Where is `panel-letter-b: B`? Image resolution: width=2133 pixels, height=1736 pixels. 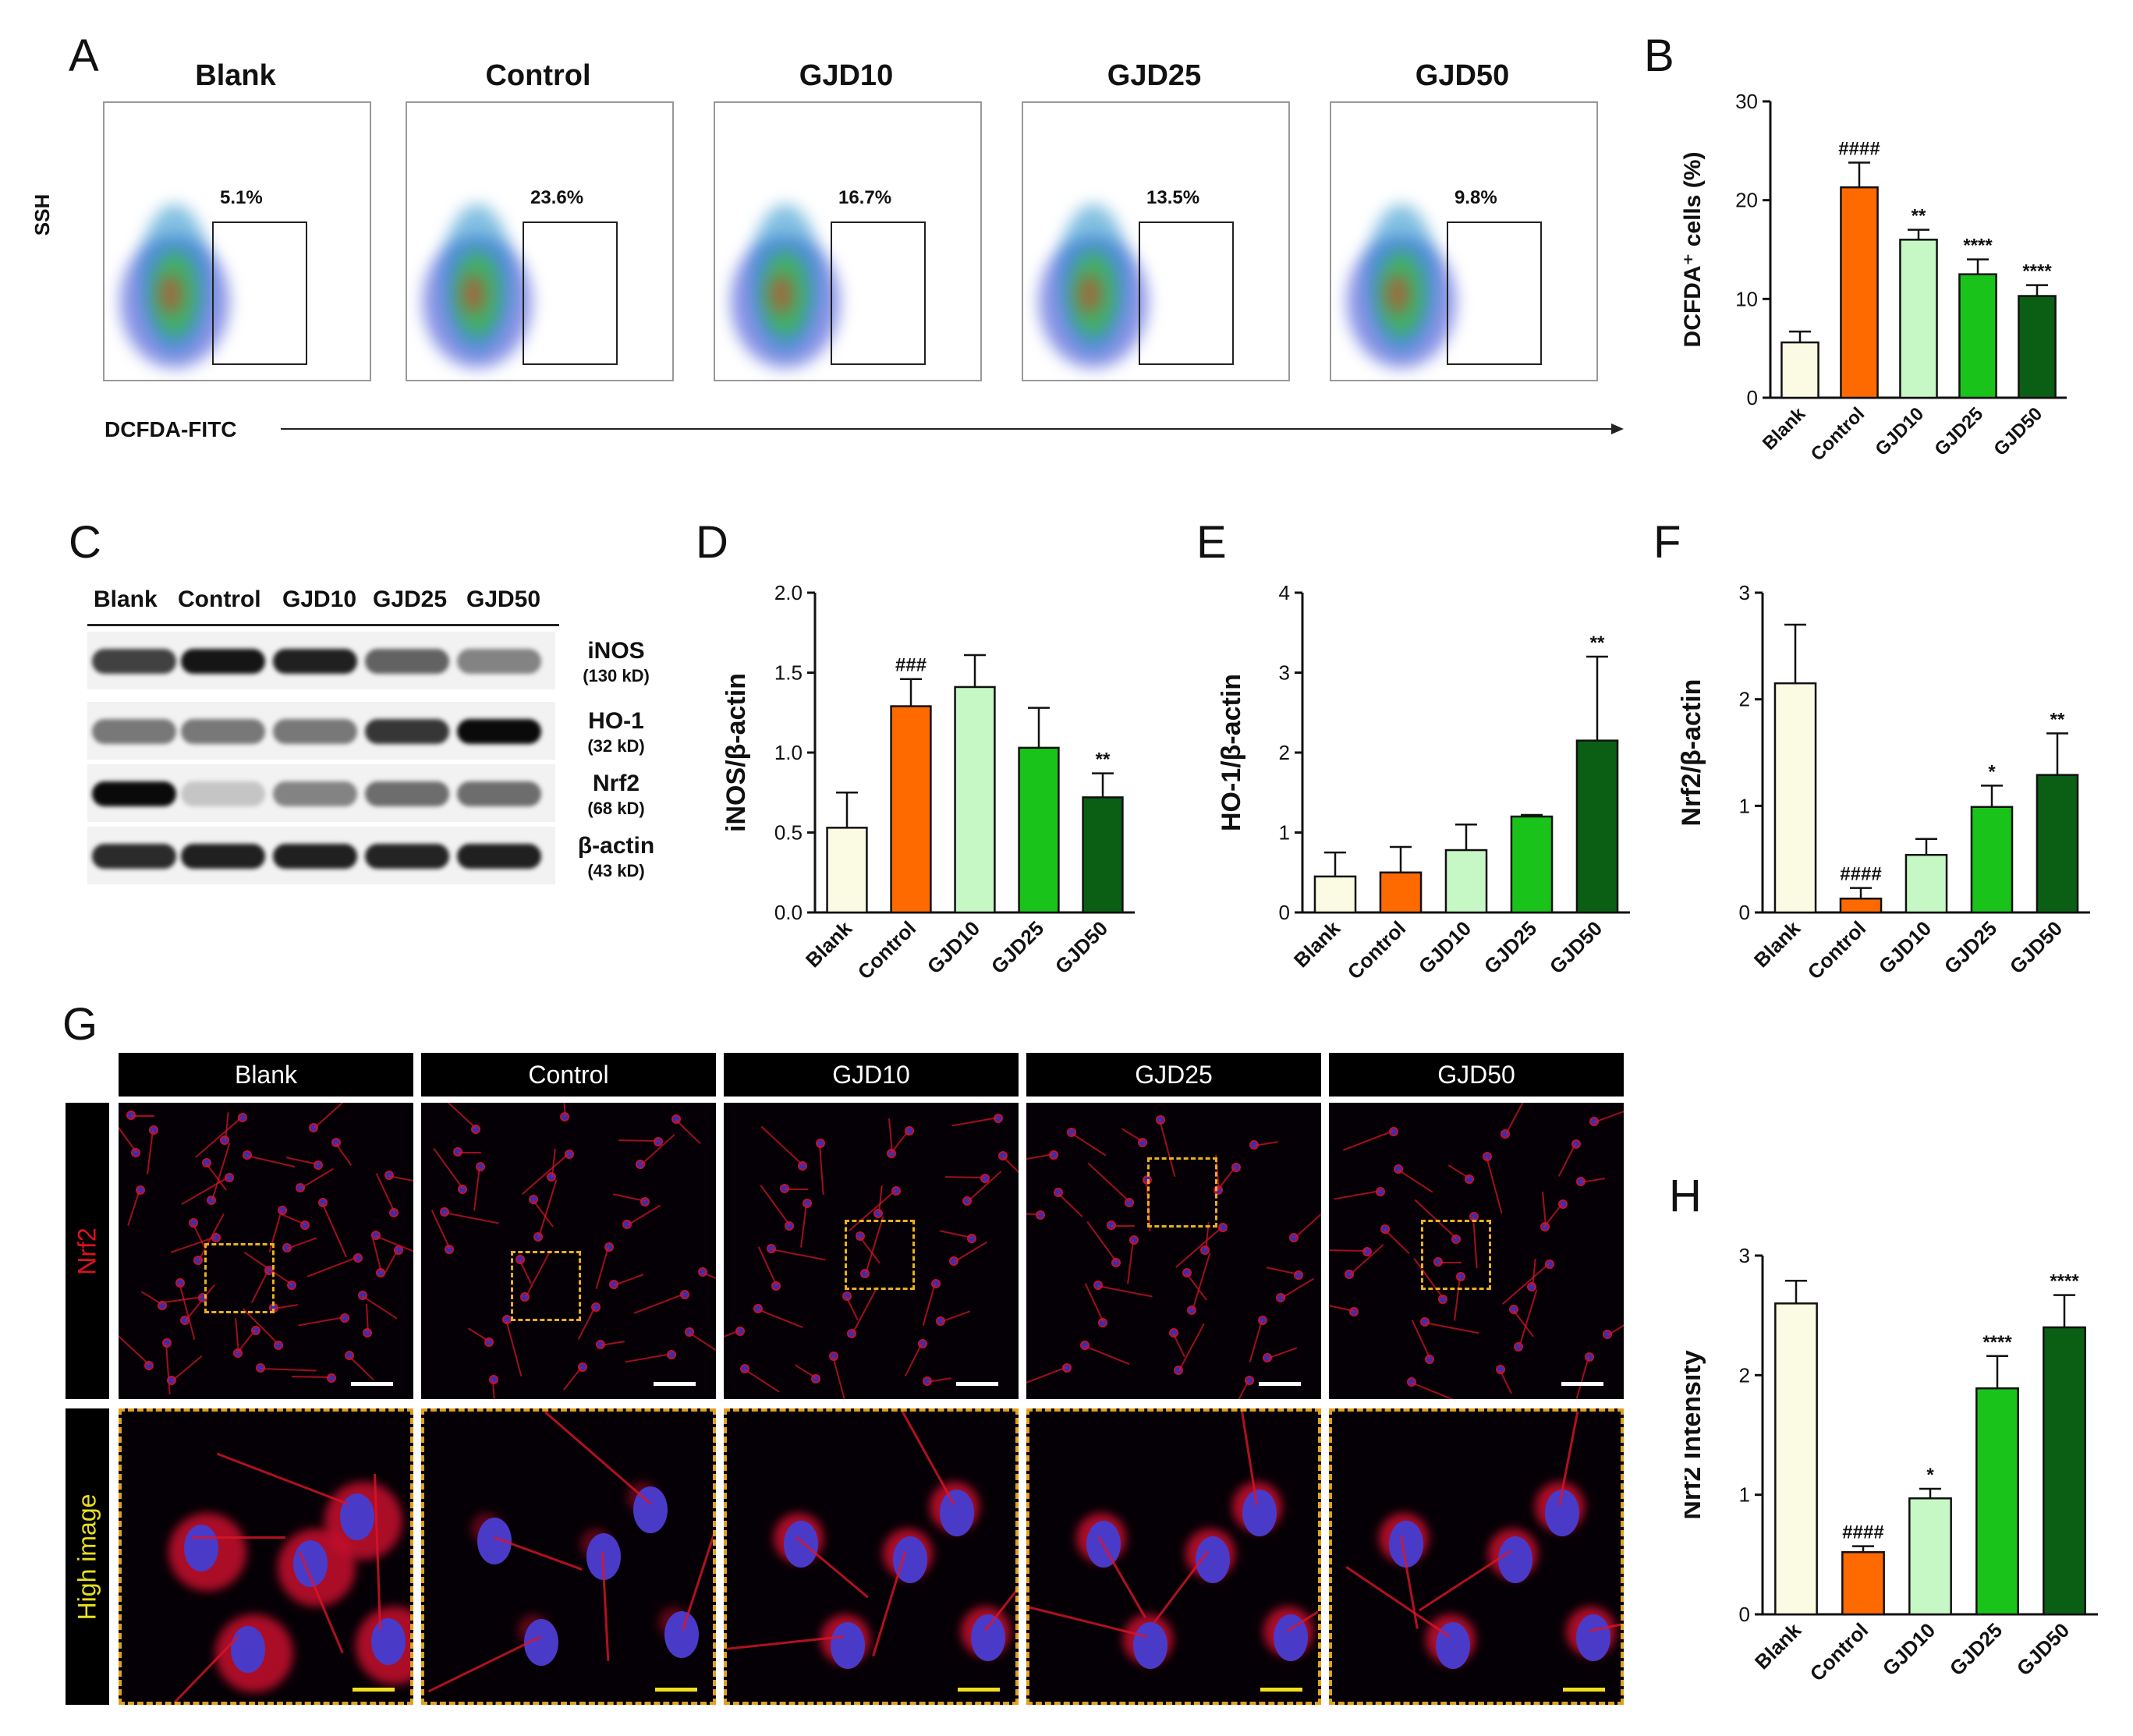 panel-letter-b: B is located at coordinates (1659, 55).